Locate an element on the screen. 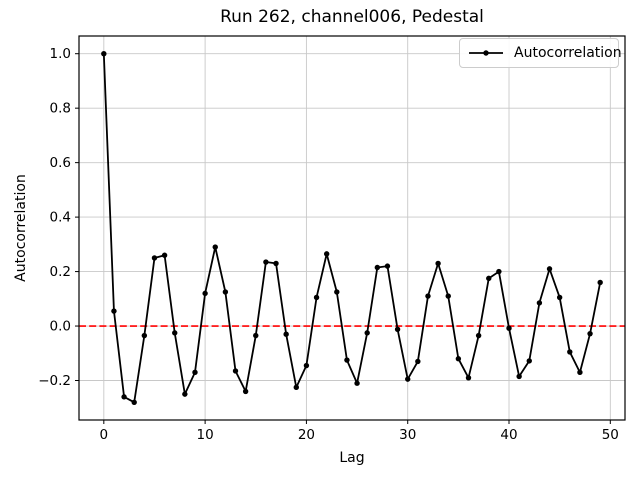  y-tick-label: 0.6 is located at coordinates (60, 163).